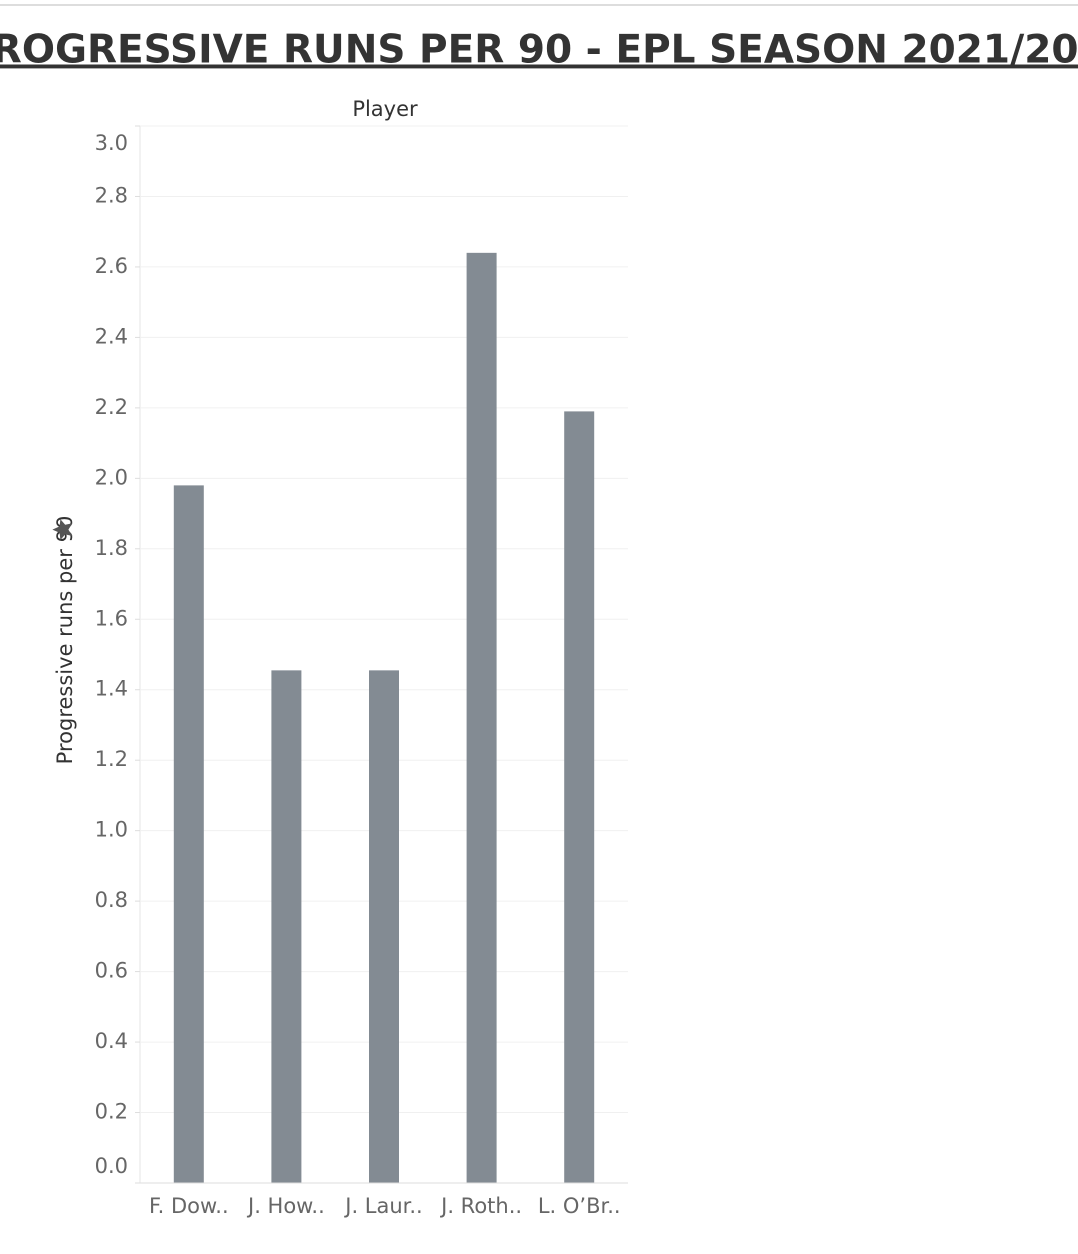 The height and width of the screenshot is (1254, 1078). Describe the element at coordinates (111, 1166) in the screenshot. I see `y-tick-label: 0.0` at that location.